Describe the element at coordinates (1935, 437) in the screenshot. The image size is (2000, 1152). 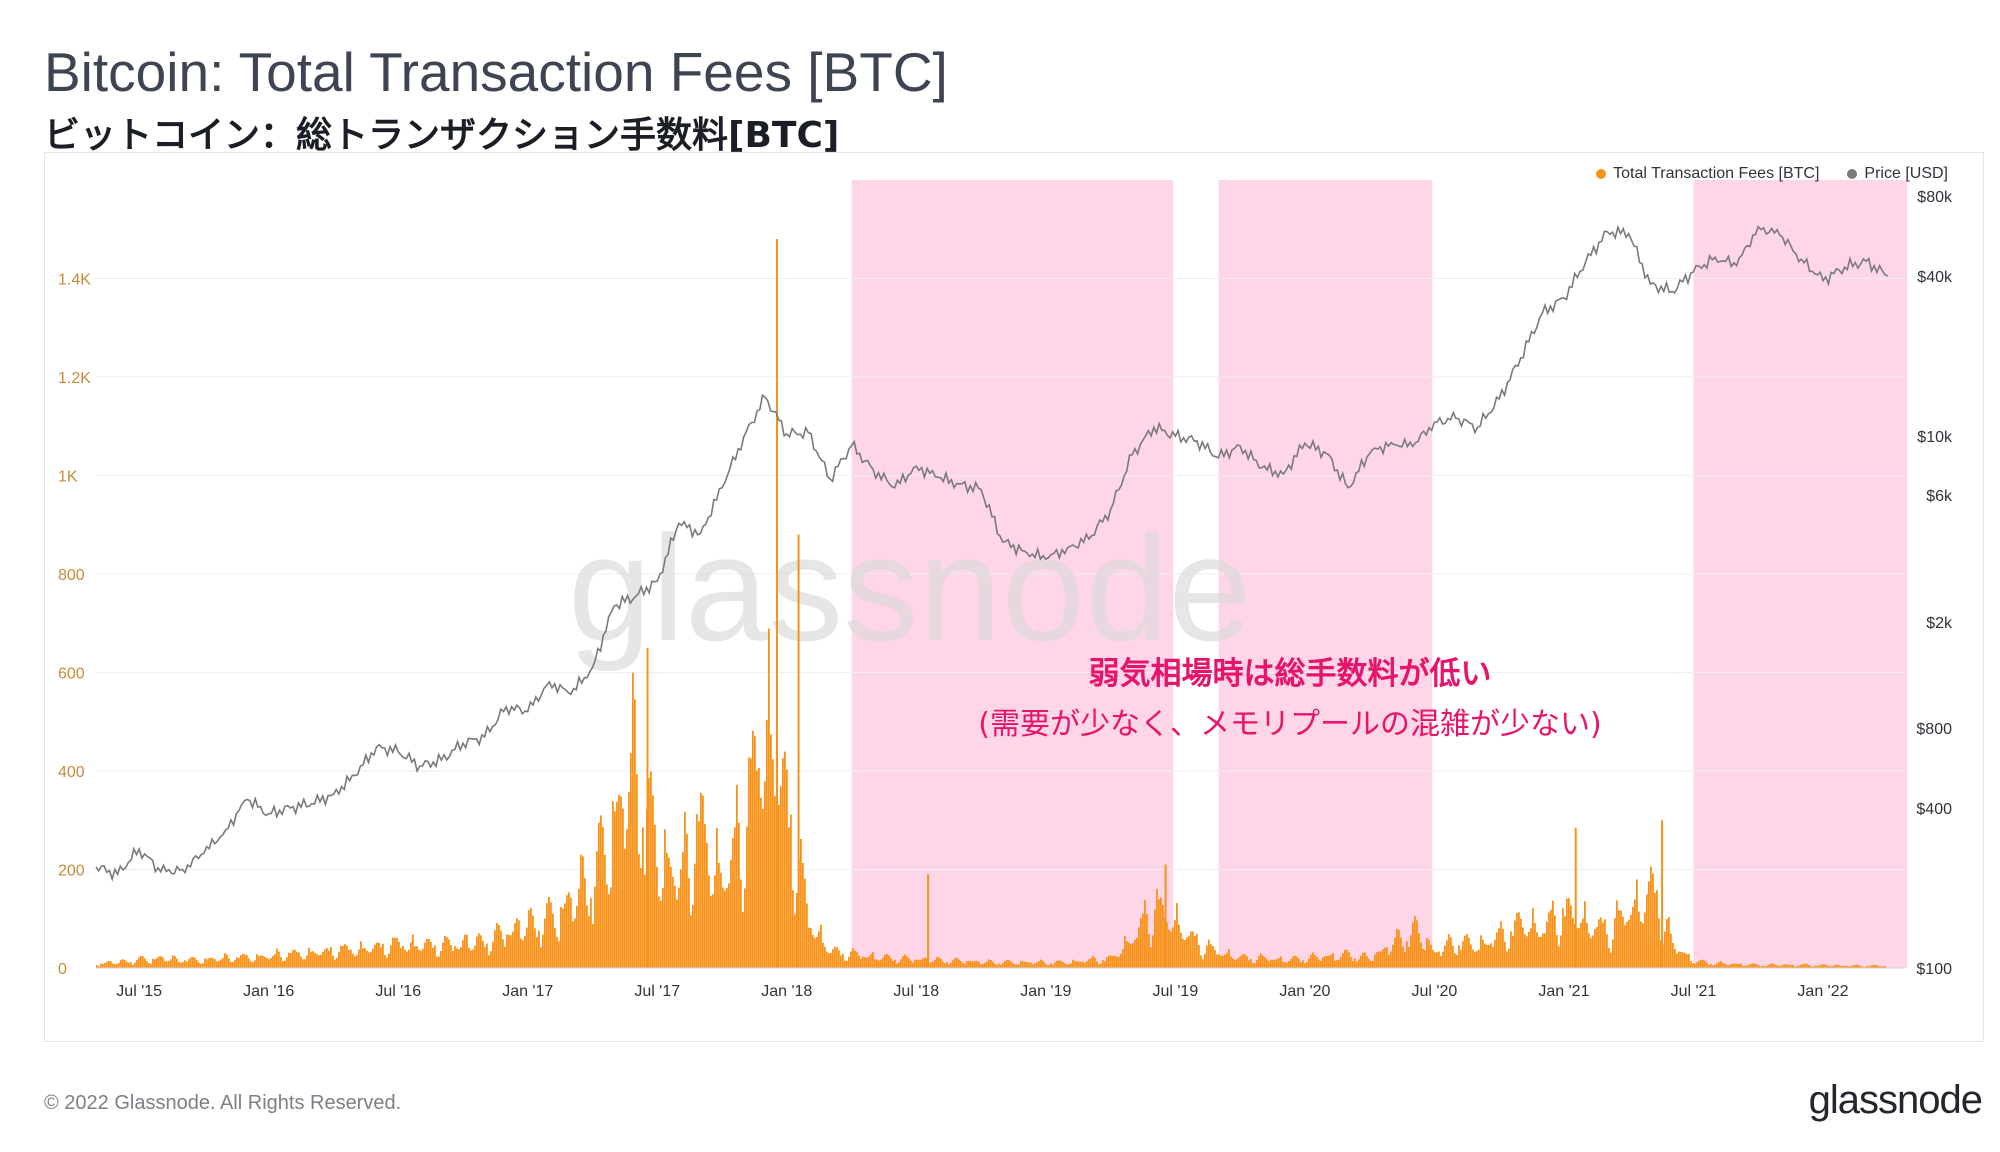
I see `y-right-tick-label: $10k` at that location.